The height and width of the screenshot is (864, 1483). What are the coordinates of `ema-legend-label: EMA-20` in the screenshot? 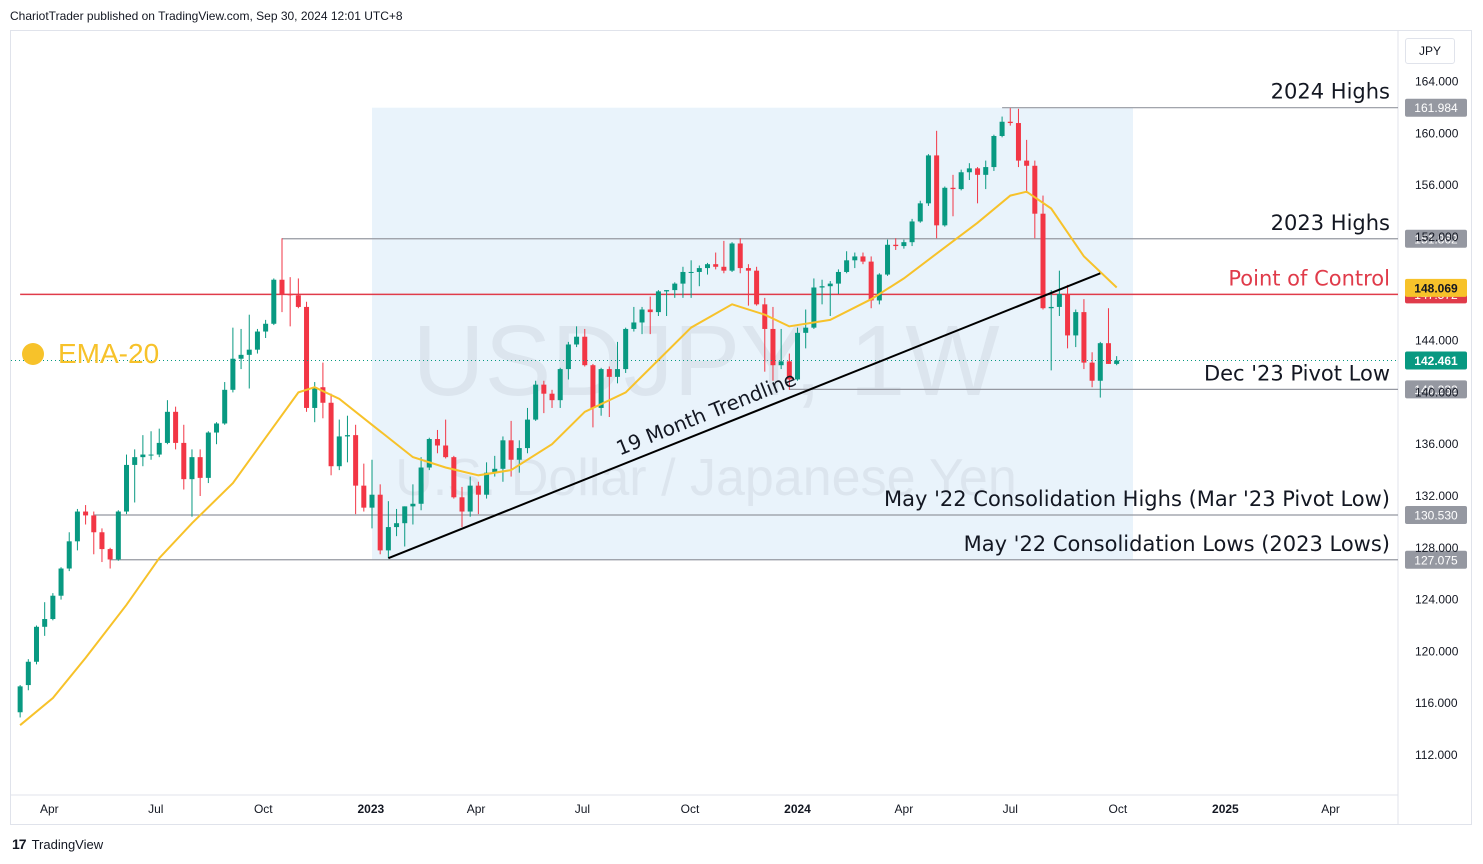 It's located at (109, 353).